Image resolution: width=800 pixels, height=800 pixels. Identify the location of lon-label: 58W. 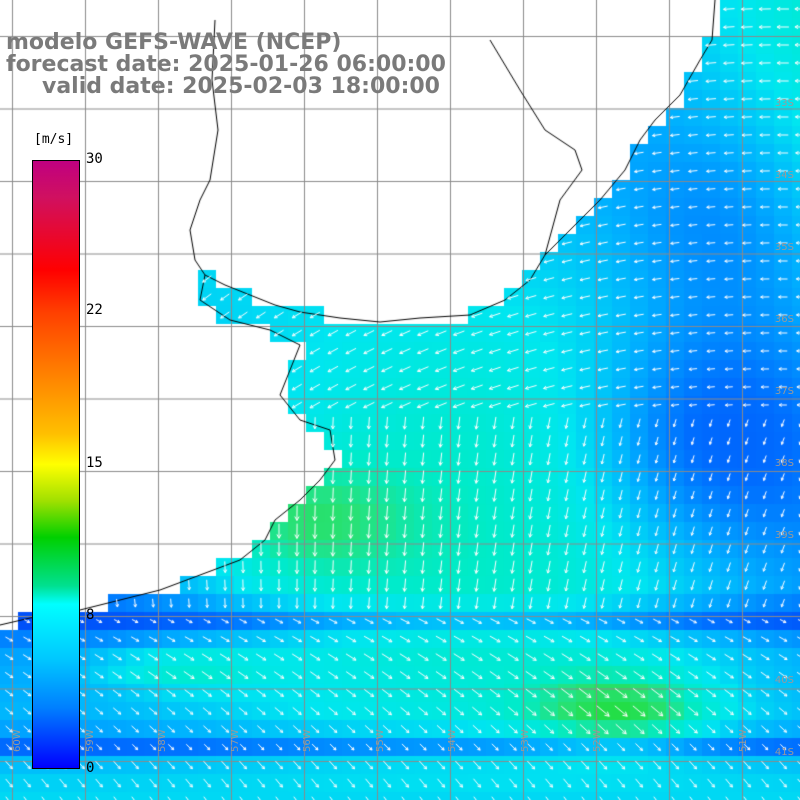
(162, 740).